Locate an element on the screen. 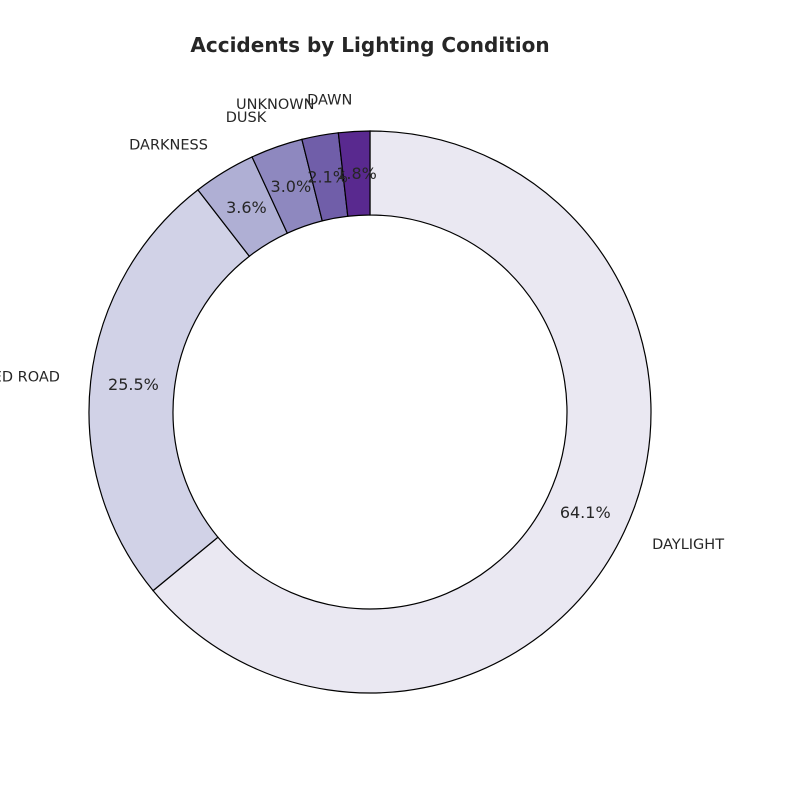  pct-daylight: 64.1% is located at coordinates (585, 512).